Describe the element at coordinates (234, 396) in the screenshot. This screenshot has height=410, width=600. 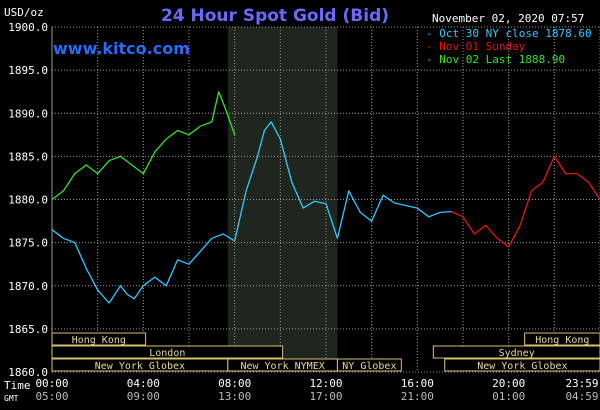
I see `x-tick-gmt-label: 13:00` at that location.